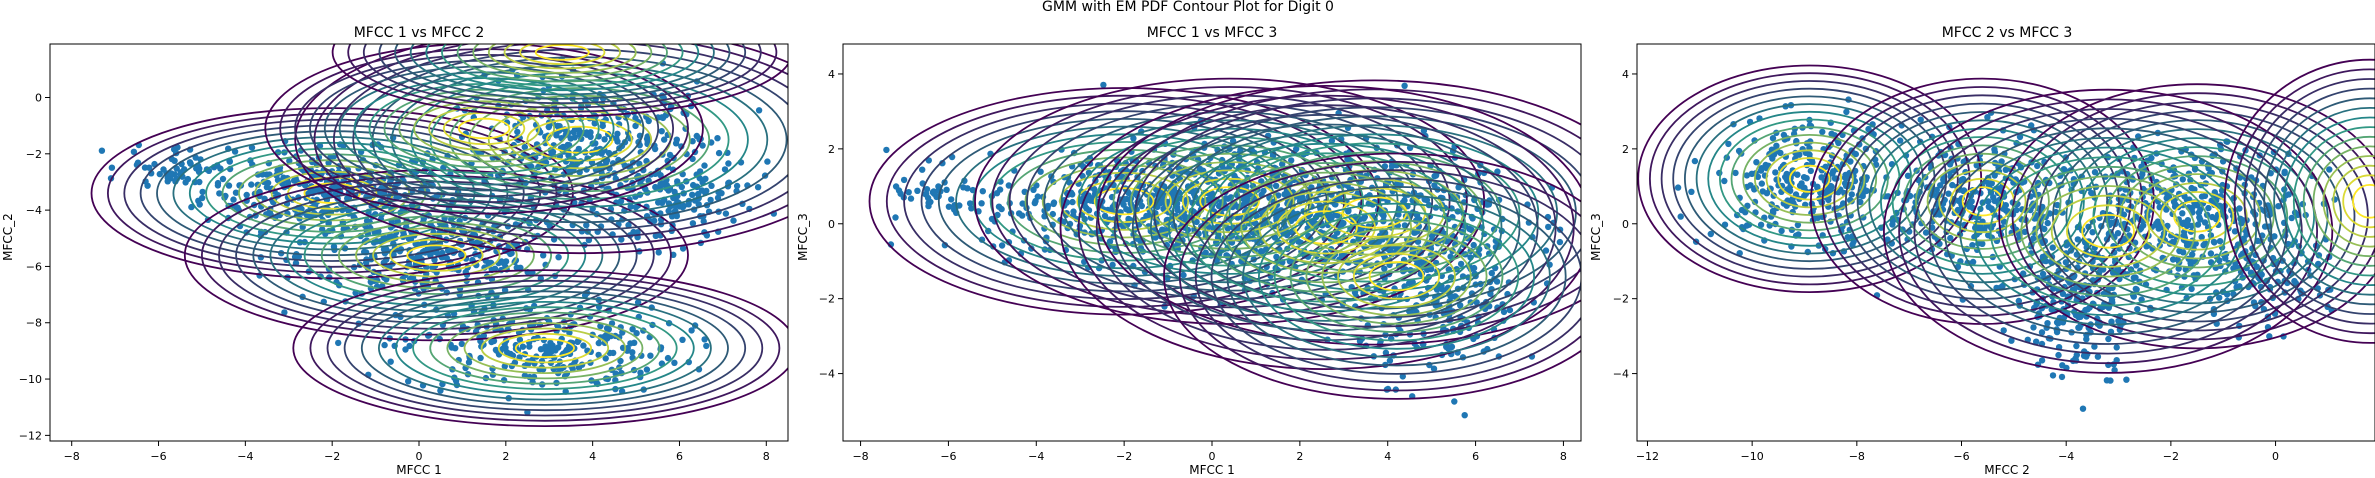 The height and width of the screenshot is (478, 2375). I want to click on x-tick-label: 0, so click(419, 456).